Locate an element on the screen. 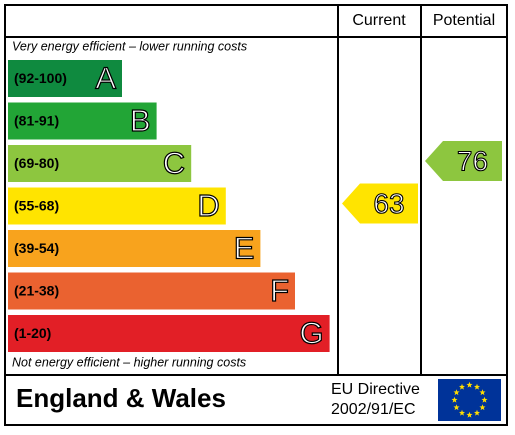  band-range: (21-38) is located at coordinates (36, 291).